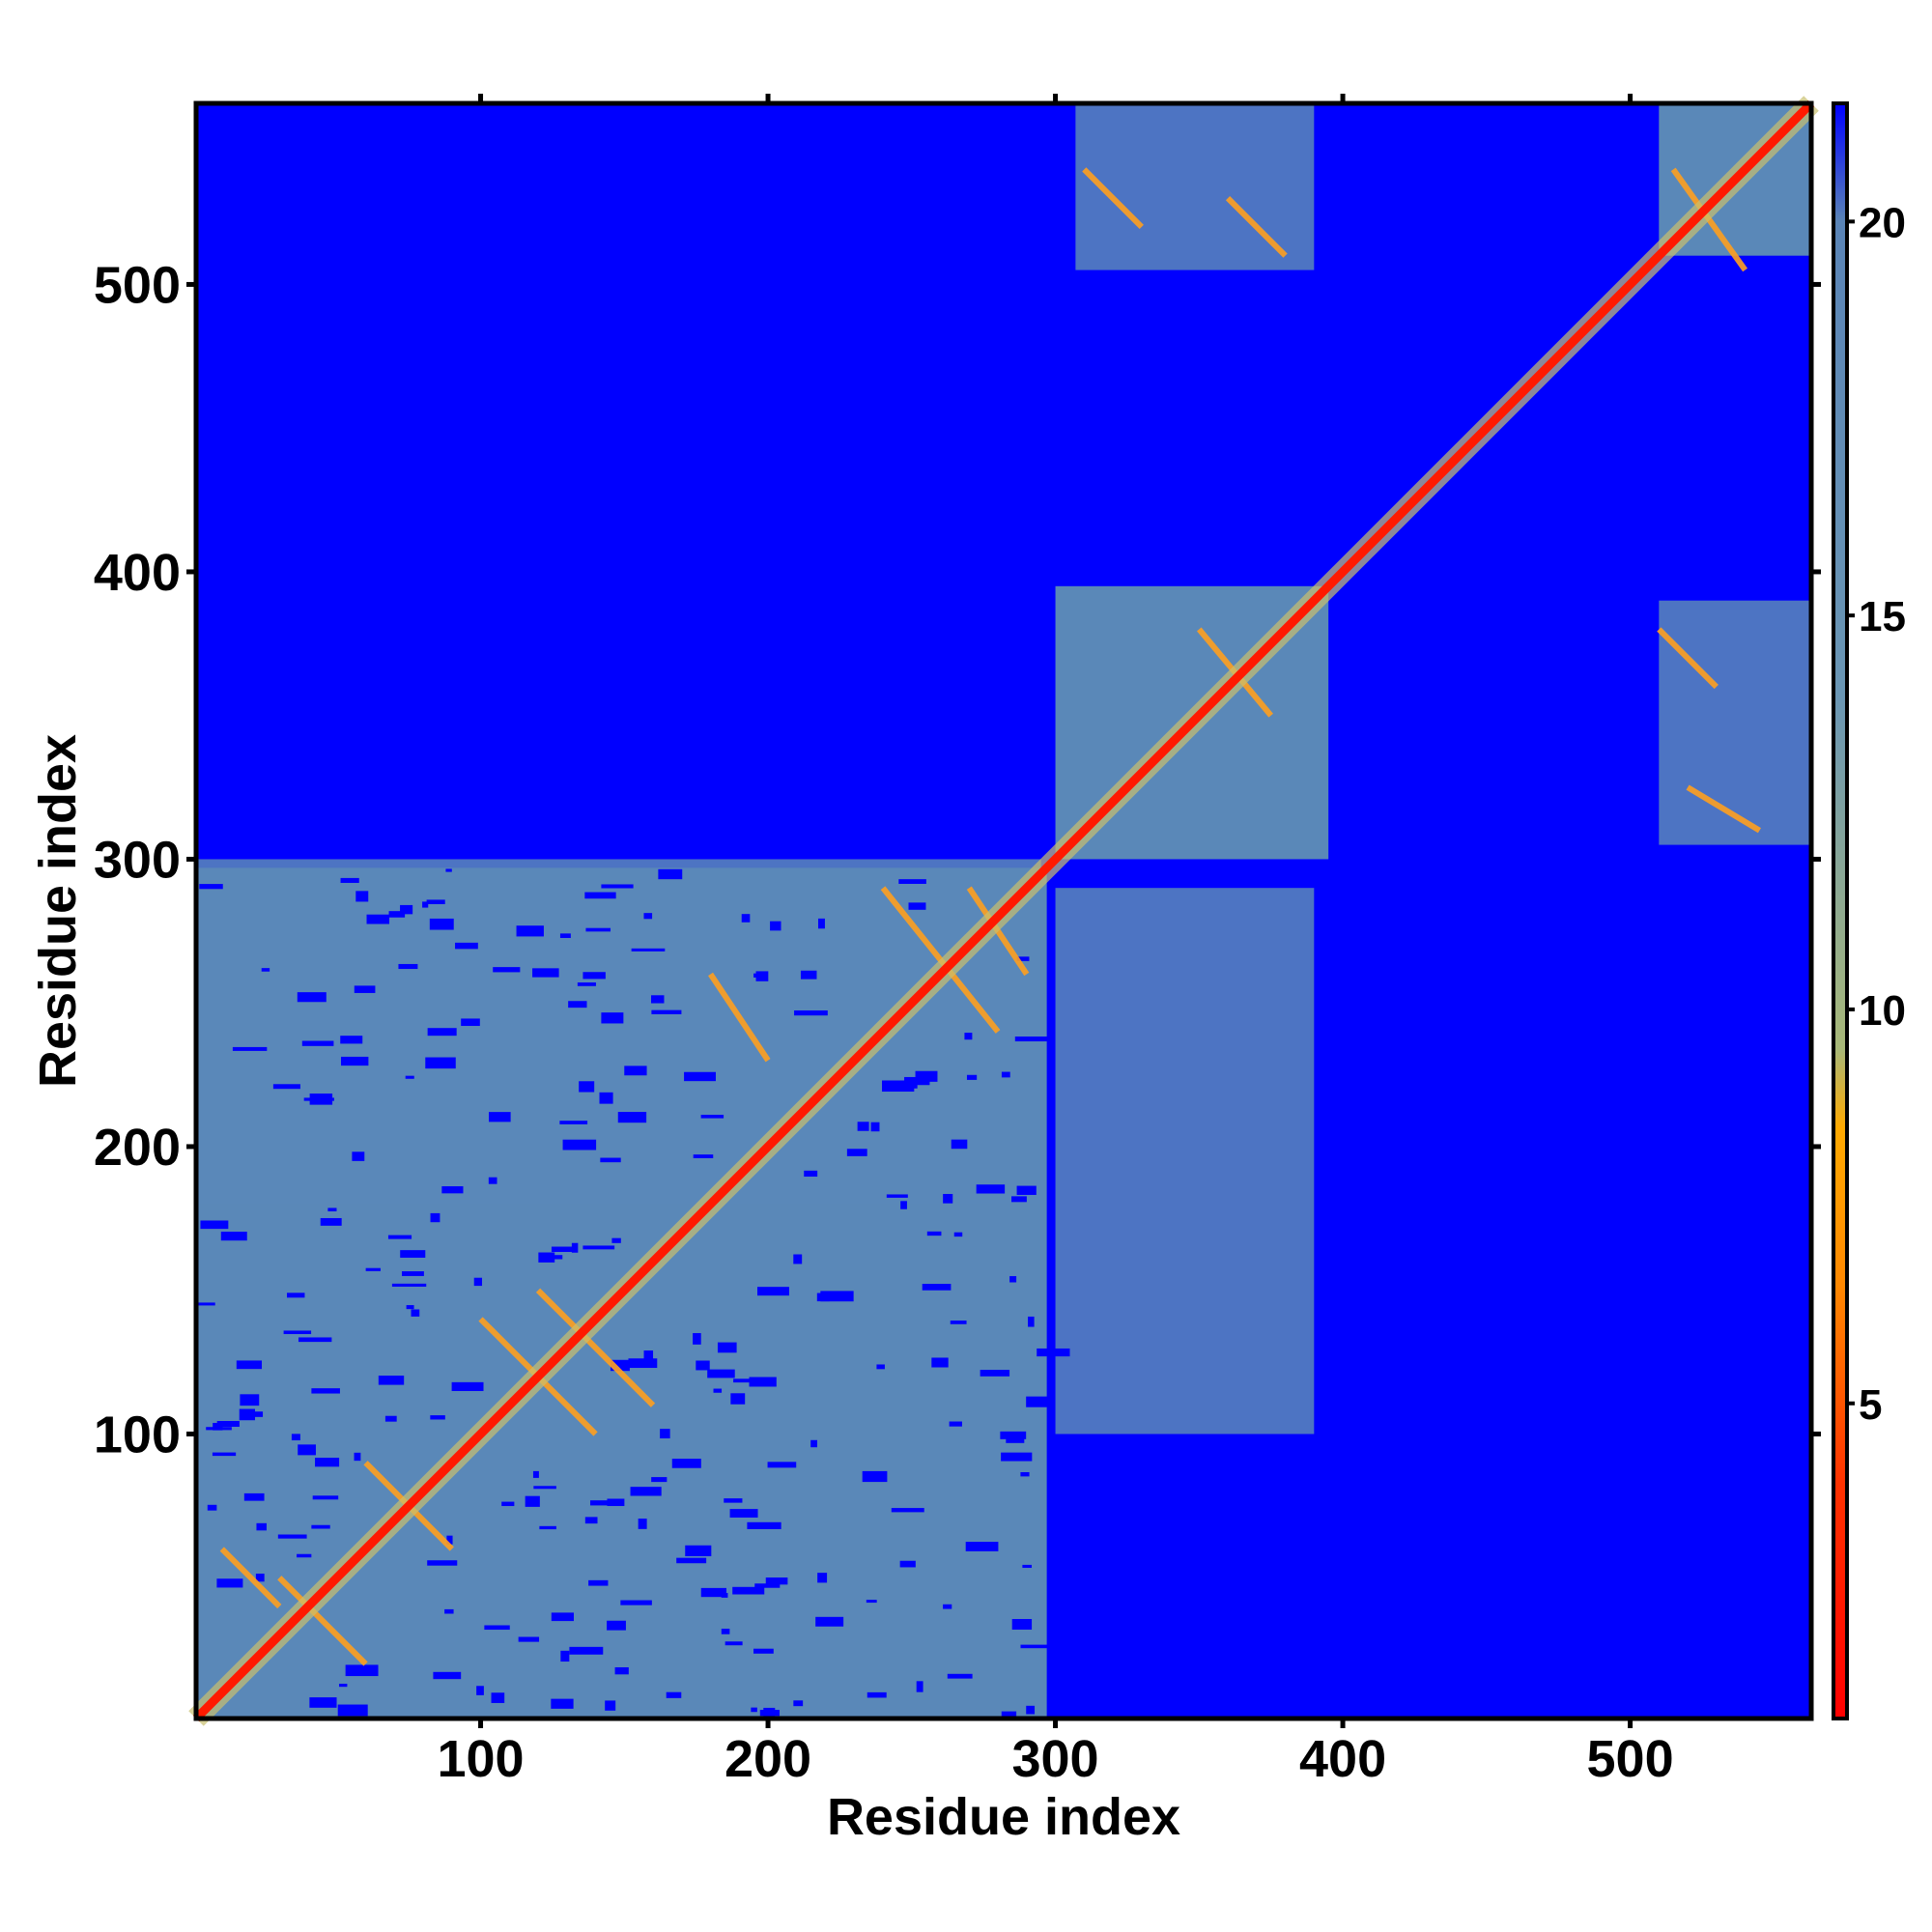 The width and height of the screenshot is (1932, 1932). What do you see at coordinates (480, 1759) in the screenshot?
I see `x-tick-label: 100` at bounding box center [480, 1759].